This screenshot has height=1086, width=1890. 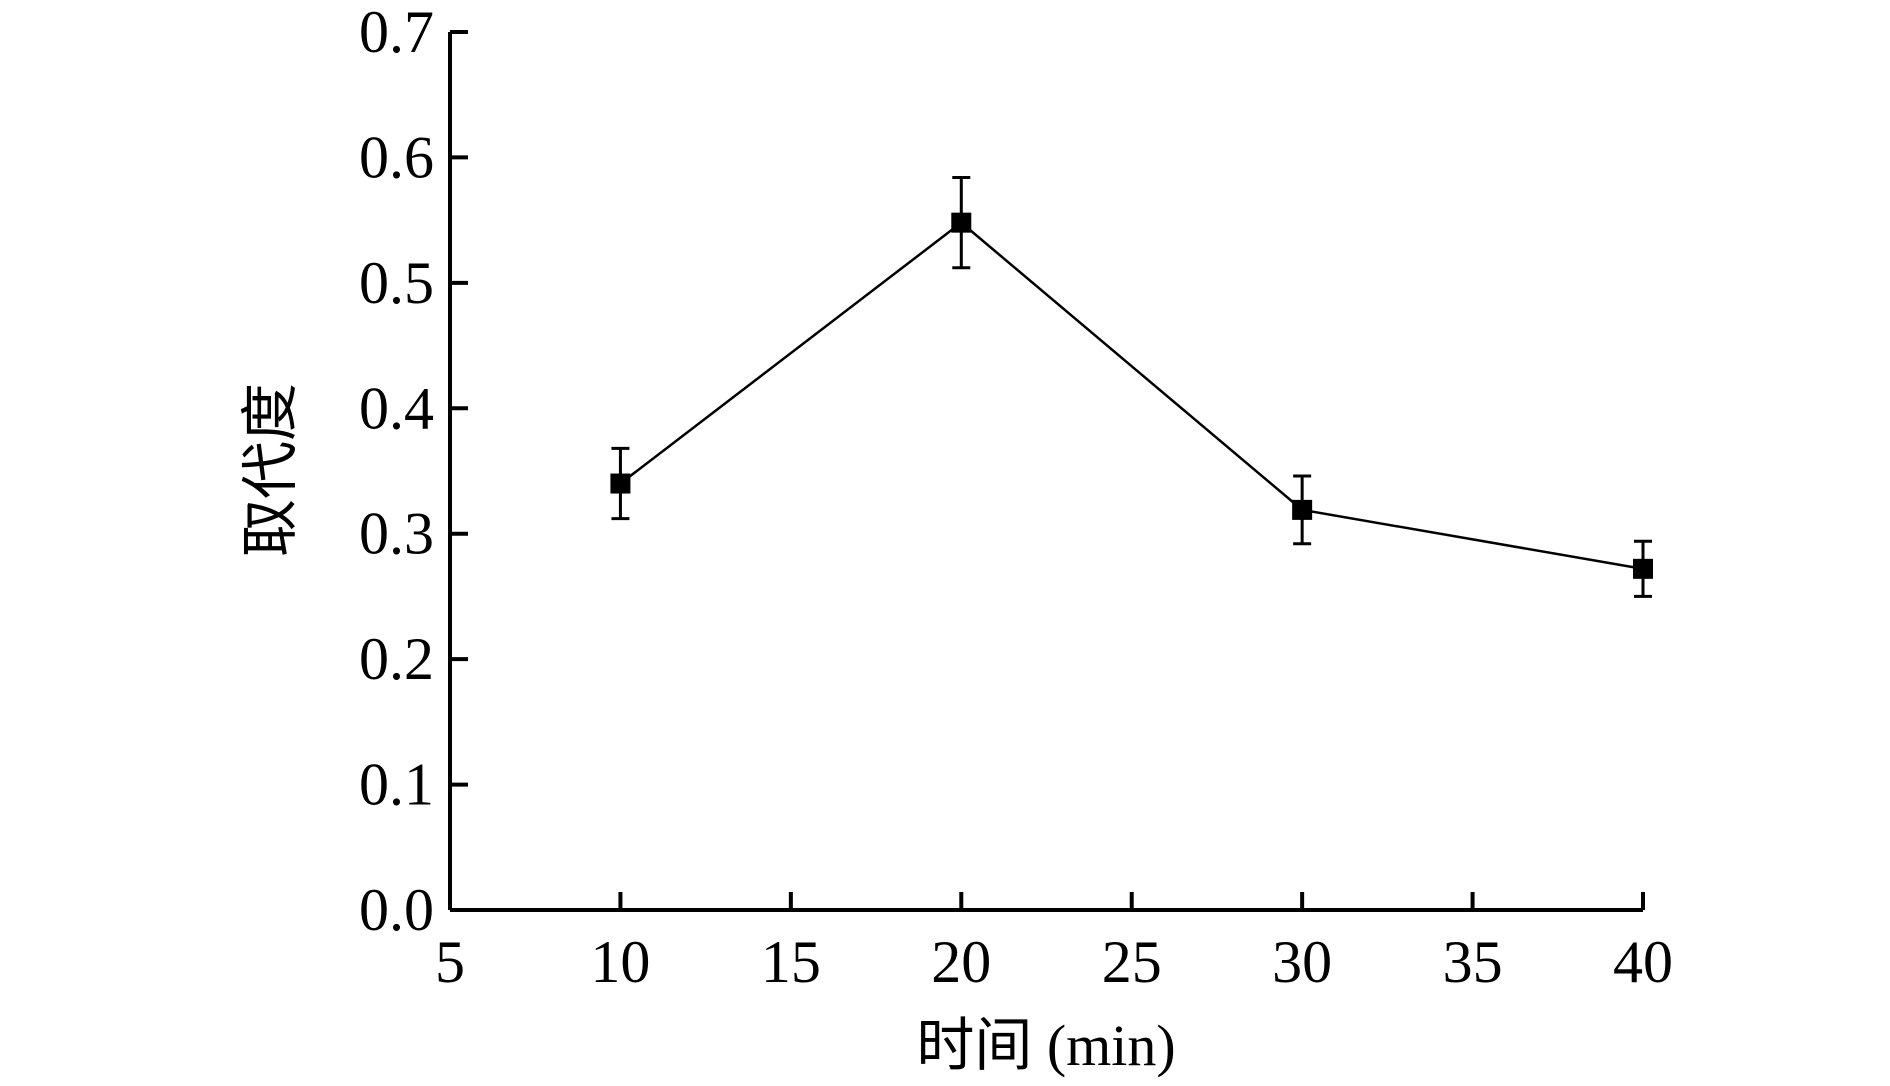 I want to click on x-tick-label: 10, so click(x=620, y=962).